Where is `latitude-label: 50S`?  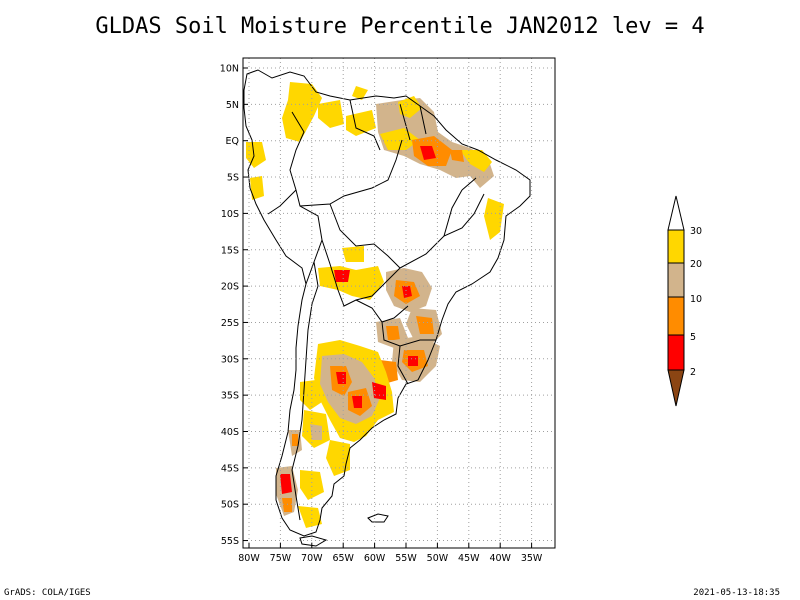 latitude-label: 50S is located at coordinates (230, 505).